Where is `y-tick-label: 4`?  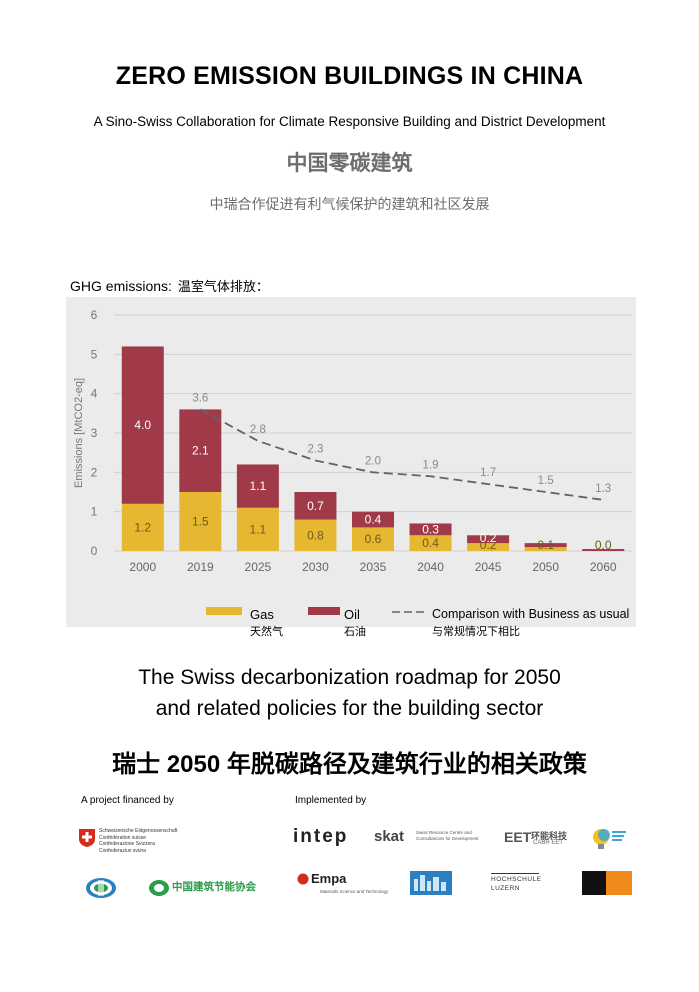
y-tick-label: 4 is located at coordinates (94, 394).